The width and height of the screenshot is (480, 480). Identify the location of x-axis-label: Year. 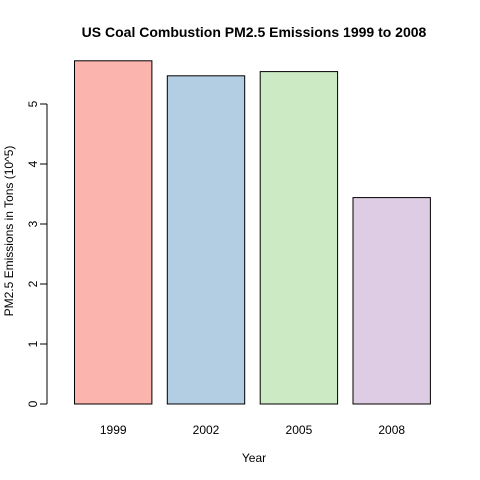
(254, 458).